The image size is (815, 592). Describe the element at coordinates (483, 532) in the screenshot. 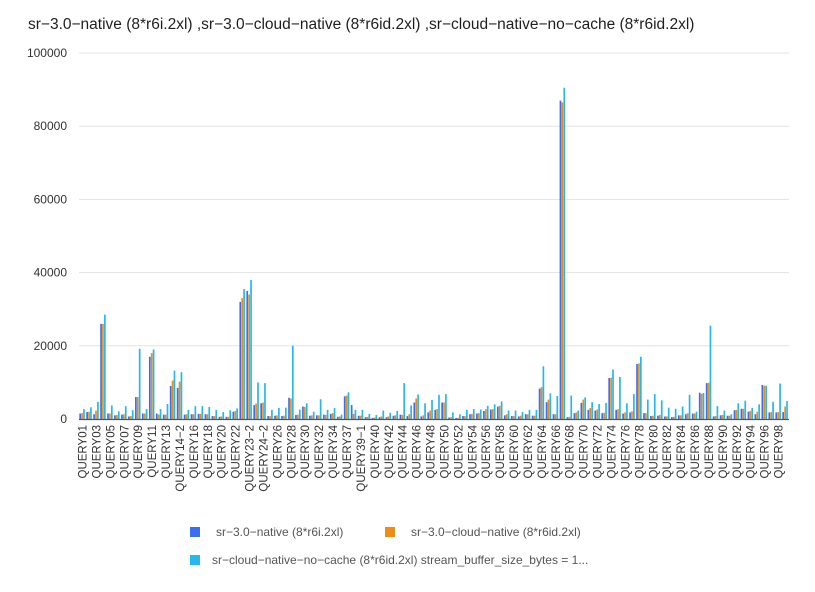

I see `legend-item-cloud-native: sr−3.0−cloud−native (8*r6id.2xl)` at that location.